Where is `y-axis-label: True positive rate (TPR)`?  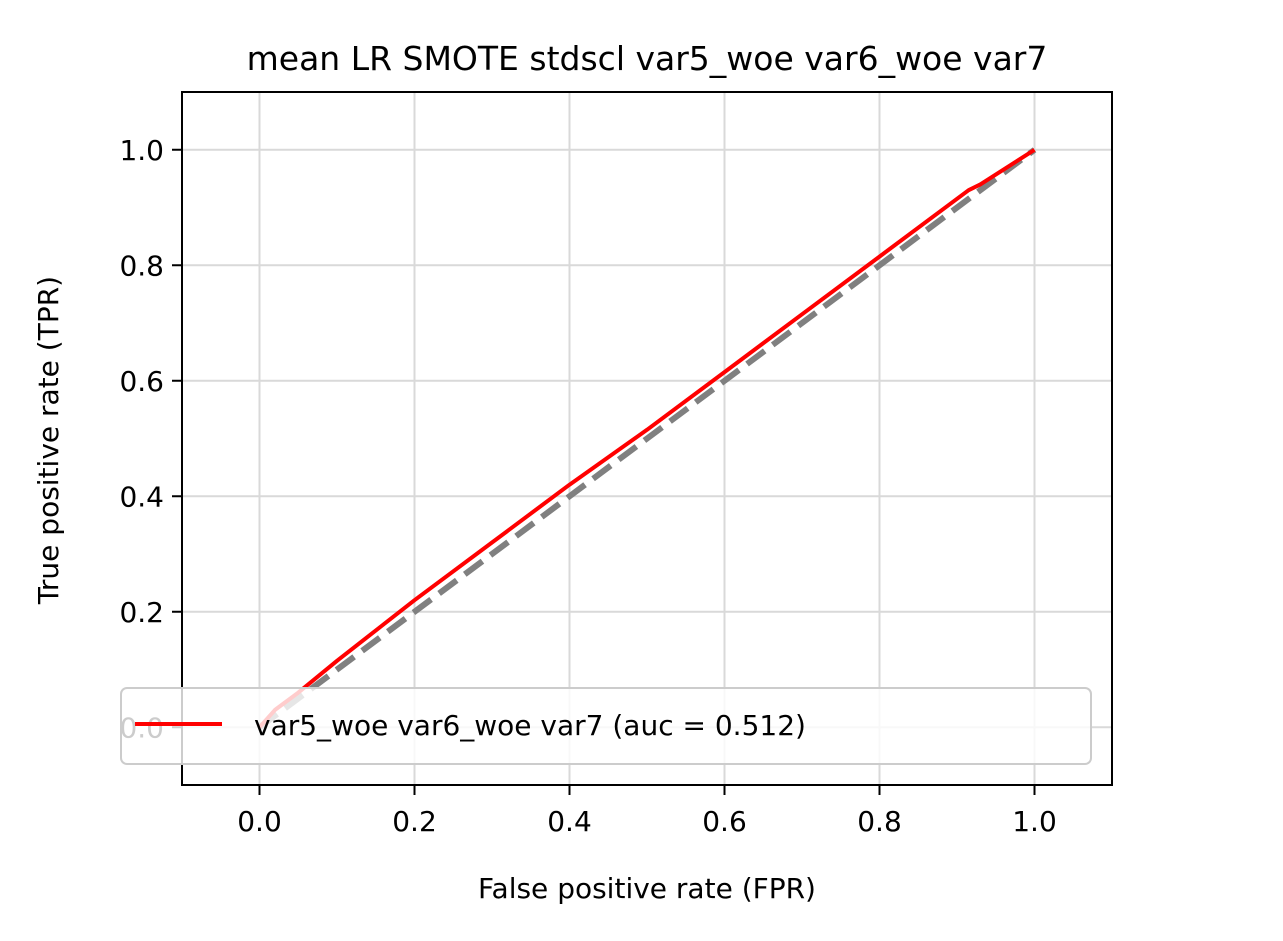 y-axis-label: True positive rate (TPR) is located at coordinates (48, 440).